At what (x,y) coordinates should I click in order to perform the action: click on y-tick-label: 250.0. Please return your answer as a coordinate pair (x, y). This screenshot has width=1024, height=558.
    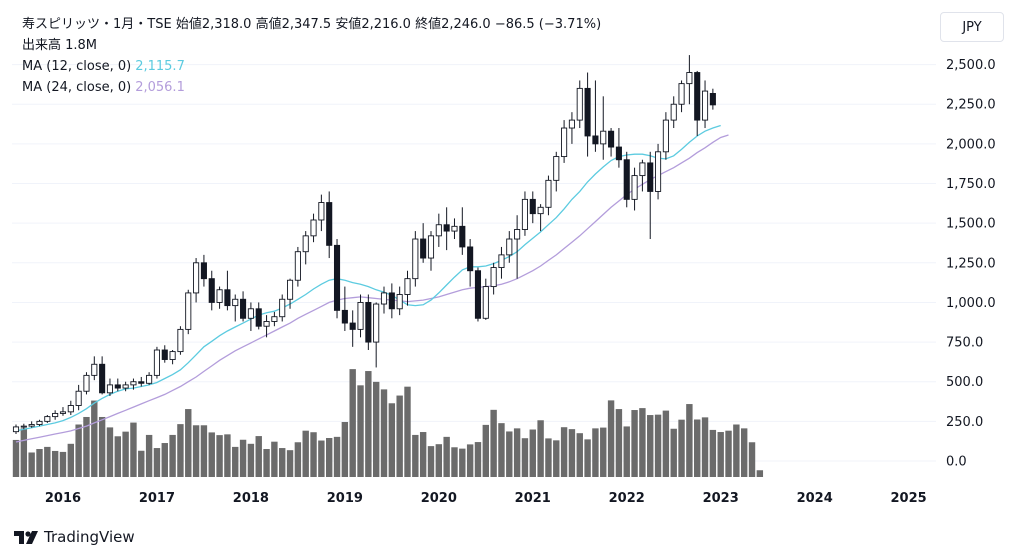
    Looking at the image, I should click on (964, 422).